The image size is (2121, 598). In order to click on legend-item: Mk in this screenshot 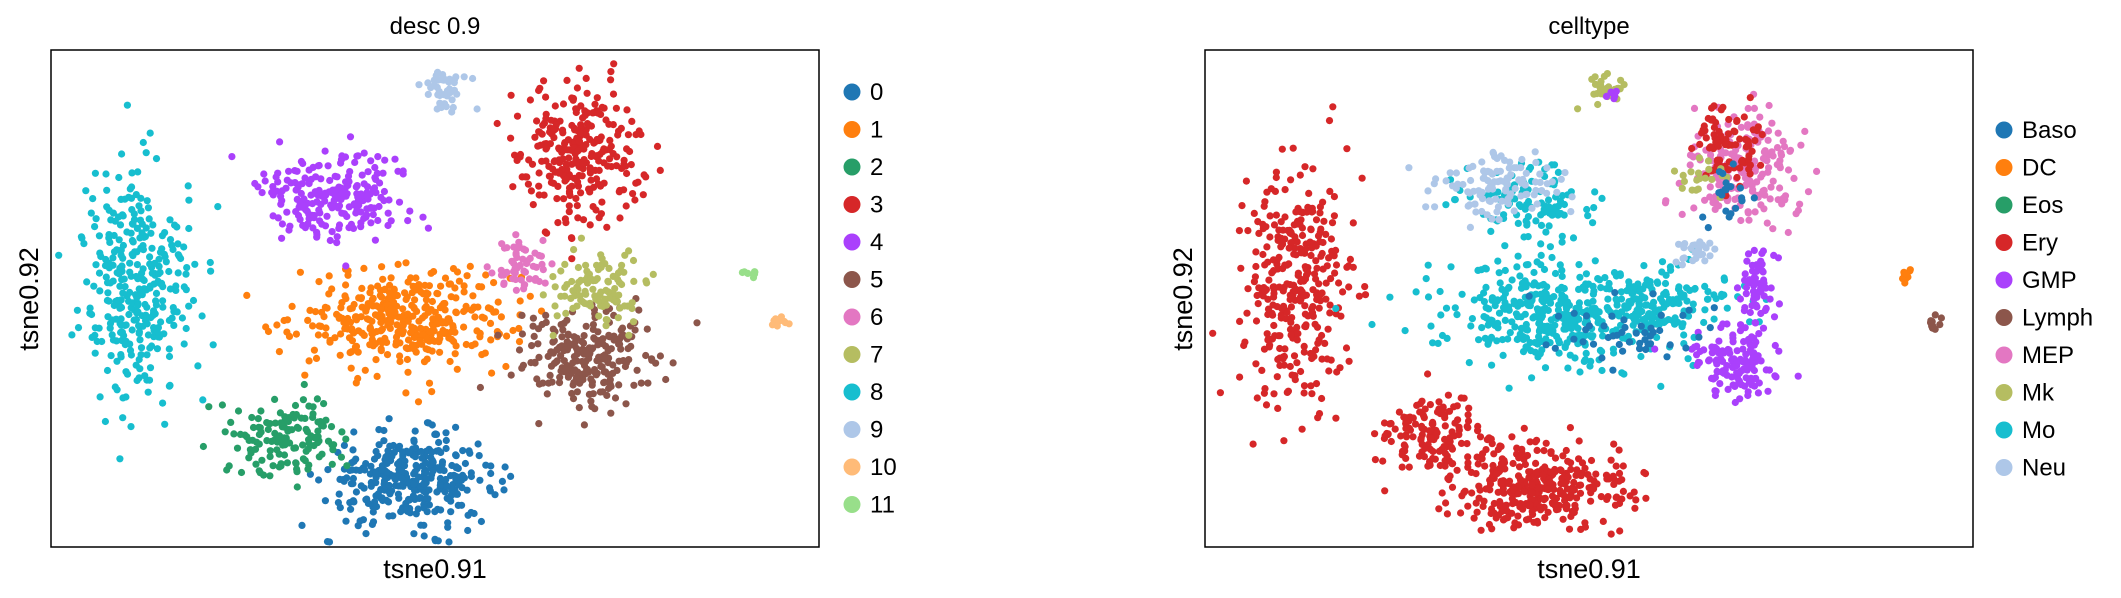, I will do `click(2025, 393)`.